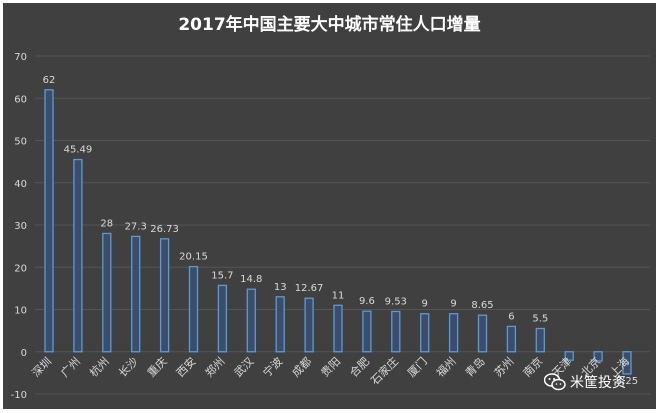 Image resolution: width=659 pixels, height=413 pixels. What do you see at coordinates (329, 25) in the screenshot?
I see `chart-title: 2017年中国主要大中城市常住人口增量` at bounding box center [329, 25].